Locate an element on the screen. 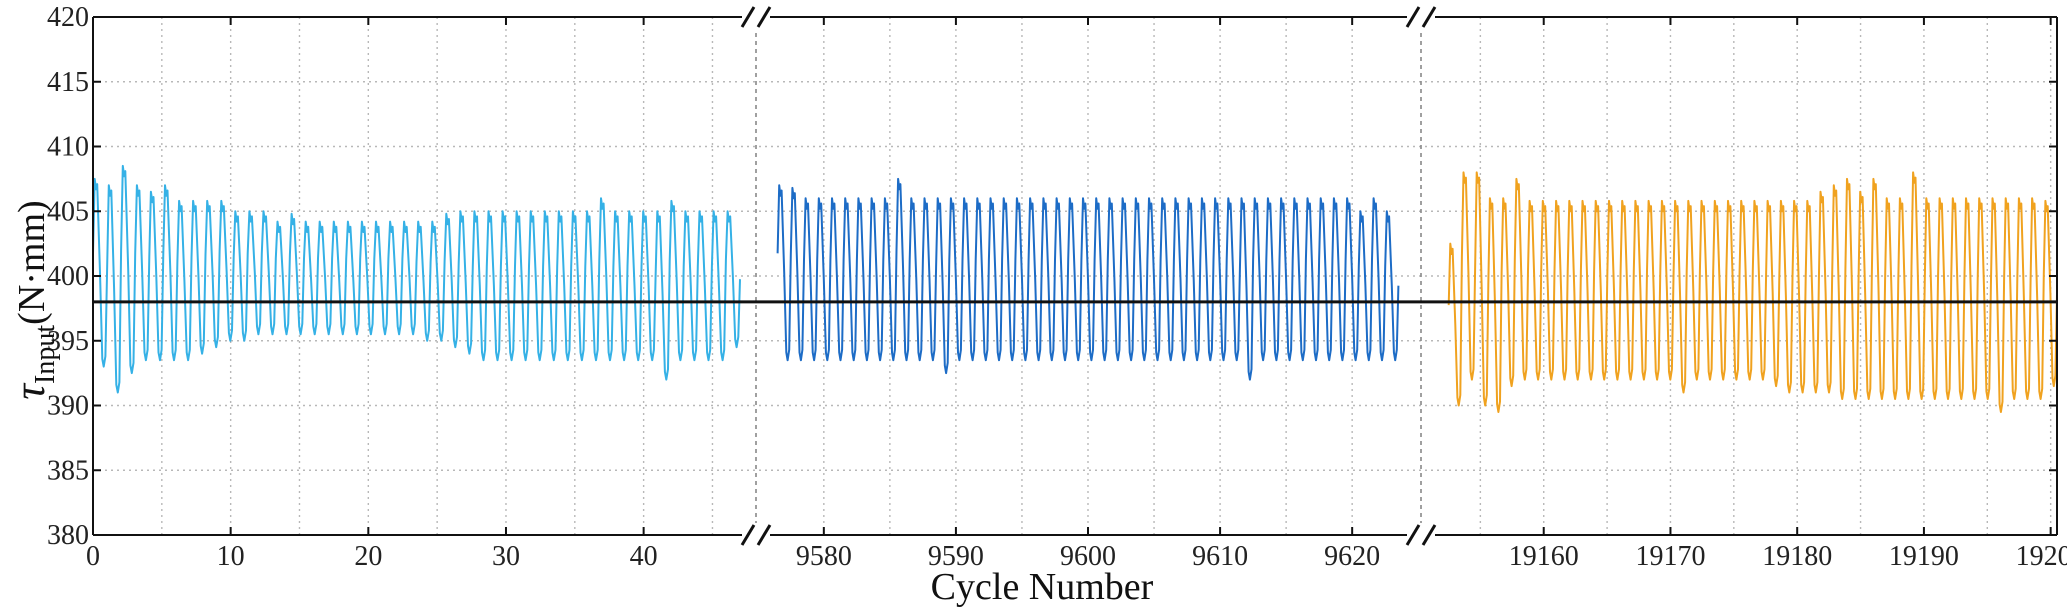 Image resolution: width=2067 pixels, height=609 pixels. svg-text: τInput(N·mm) is located at coordinates (33, 299).